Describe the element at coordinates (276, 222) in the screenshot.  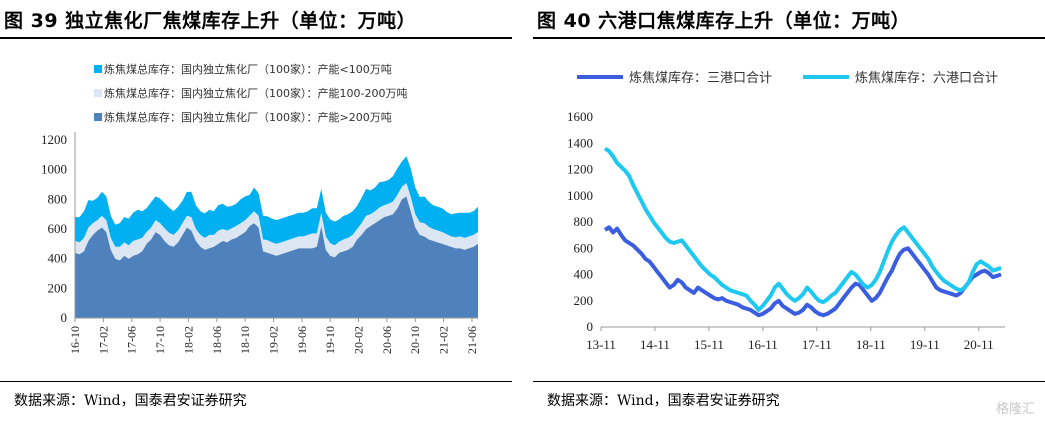
I see `area-series-mid` at that location.